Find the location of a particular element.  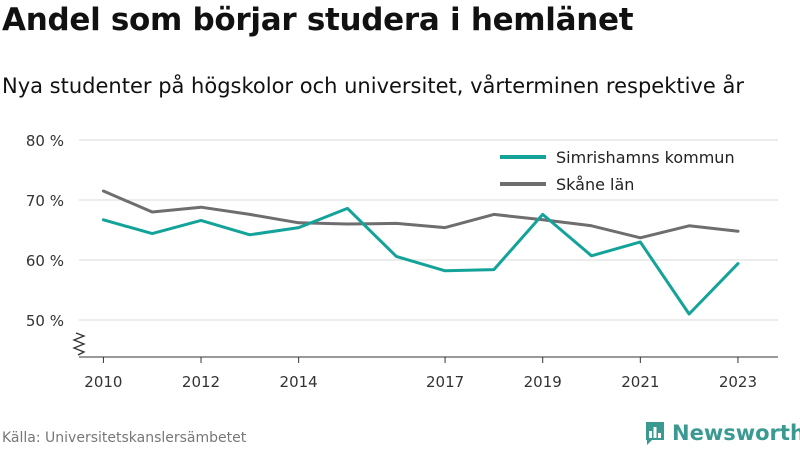

x-tick-label: 2012 is located at coordinates (201, 382).